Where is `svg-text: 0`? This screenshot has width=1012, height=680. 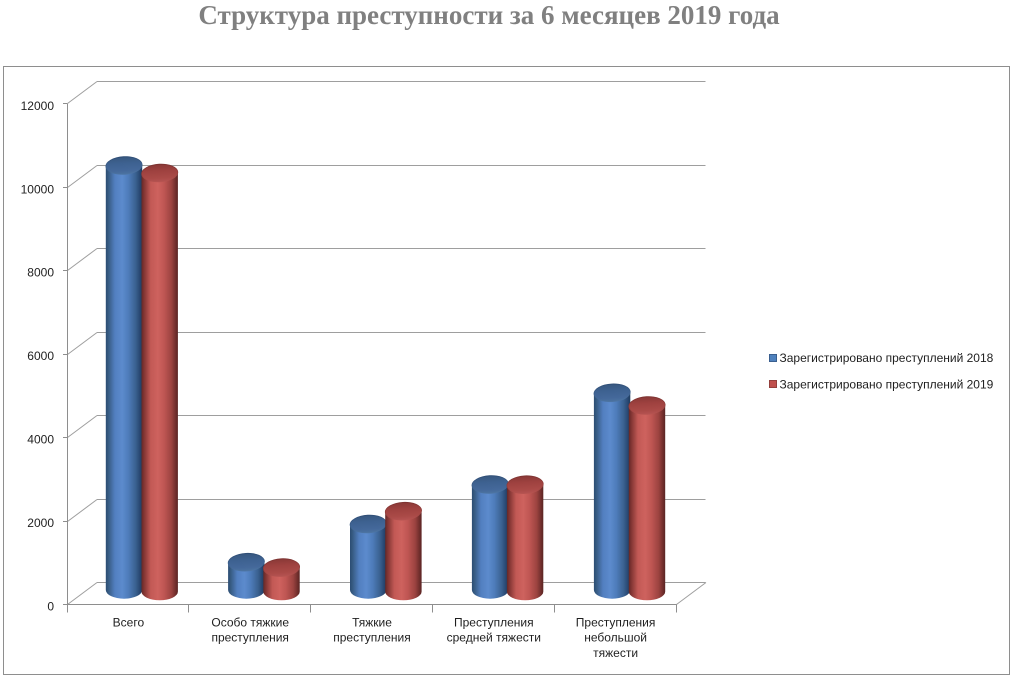 svg-text: 0 is located at coordinates (50, 606).